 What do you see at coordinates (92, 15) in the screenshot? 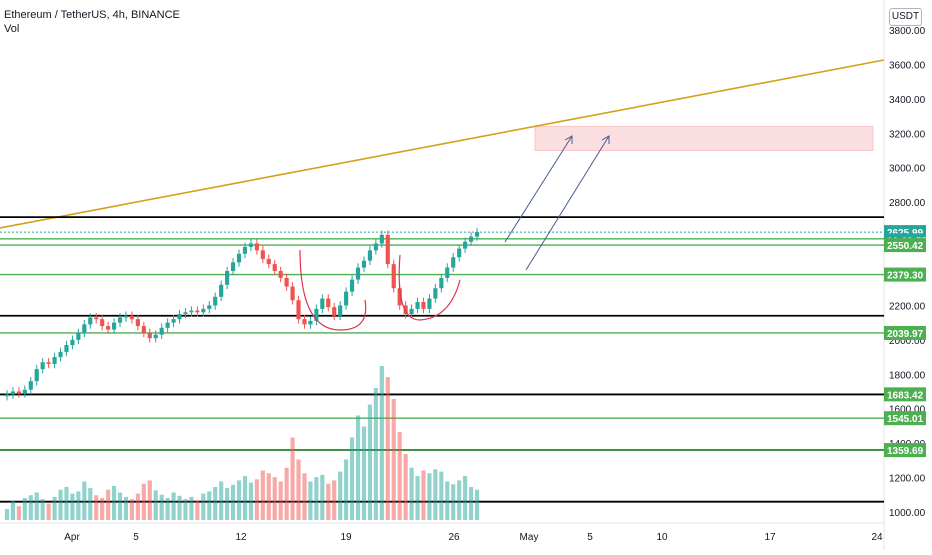
I see `symbol-title: Ethereum / TetherUS, 4h, BINANCE` at bounding box center [92, 15].